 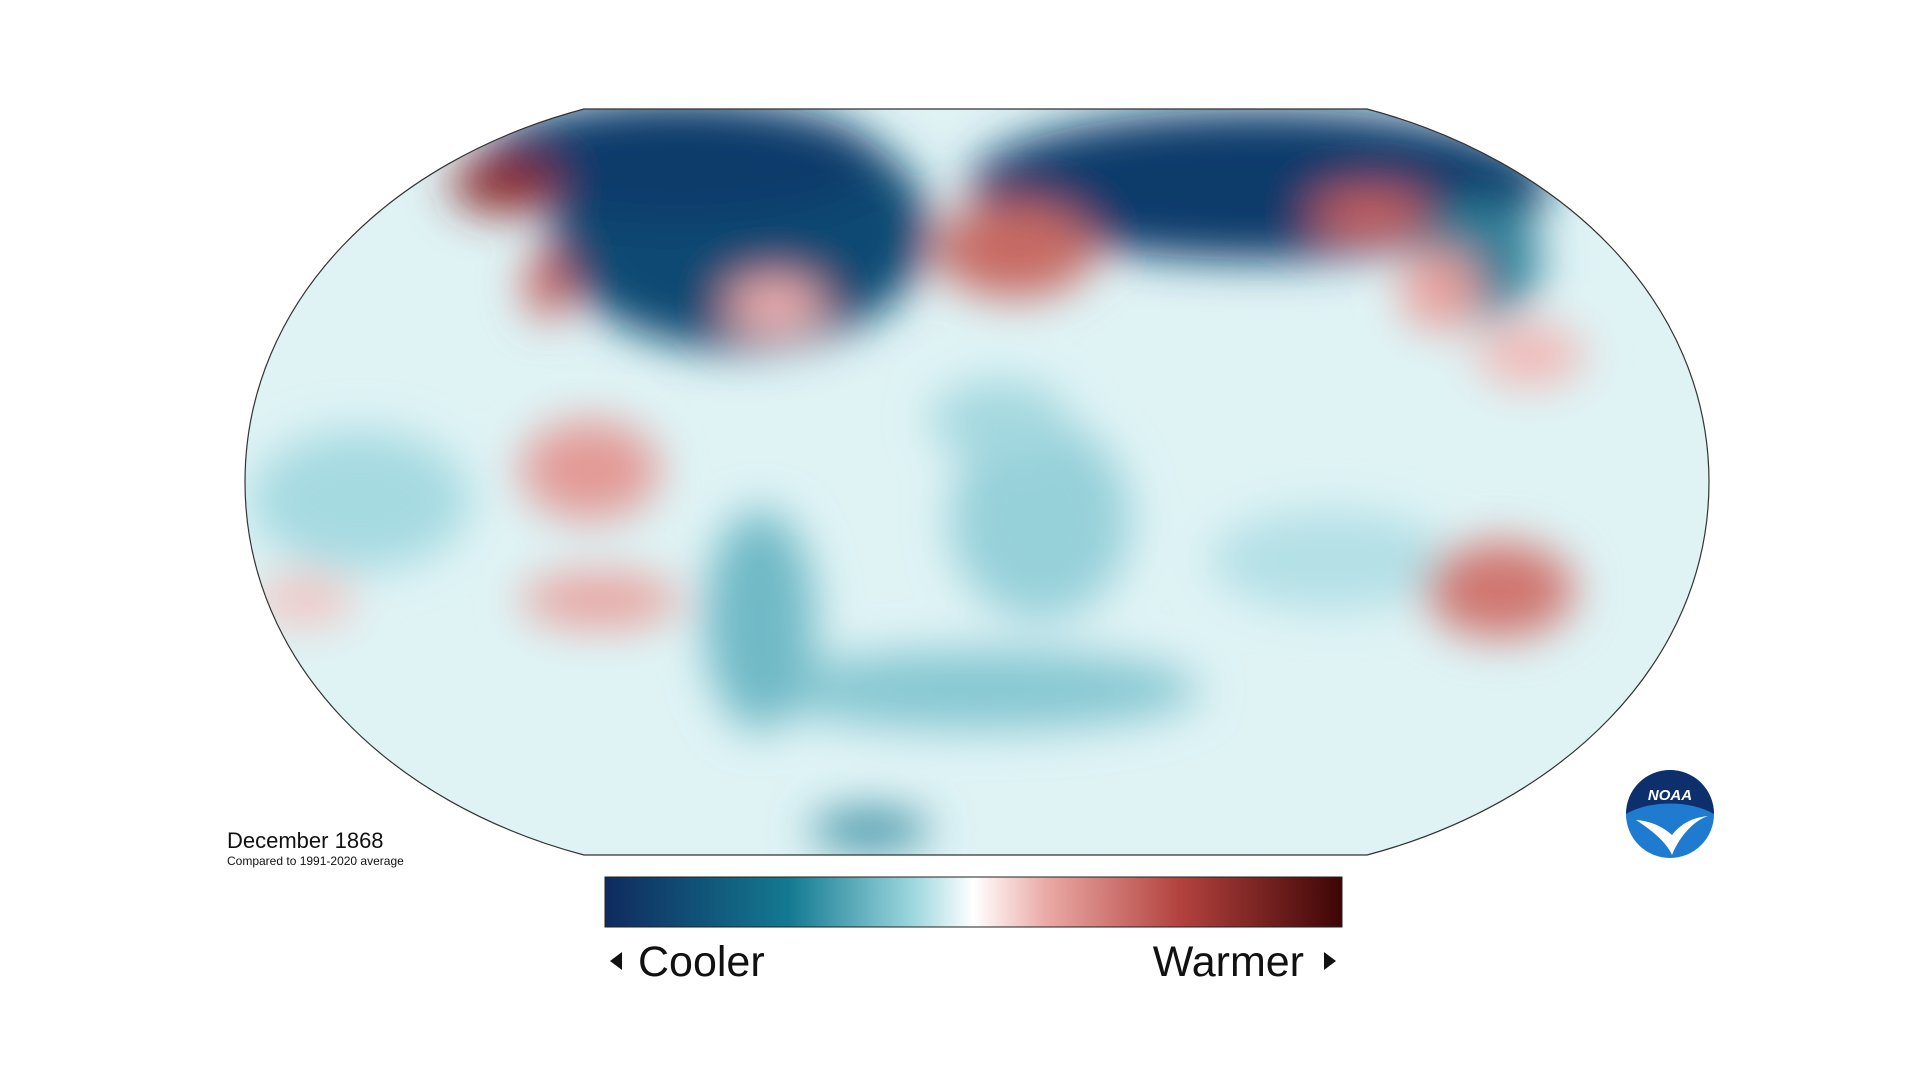 I want to click on logo-text: NOAA, so click(x=1670, y=795).